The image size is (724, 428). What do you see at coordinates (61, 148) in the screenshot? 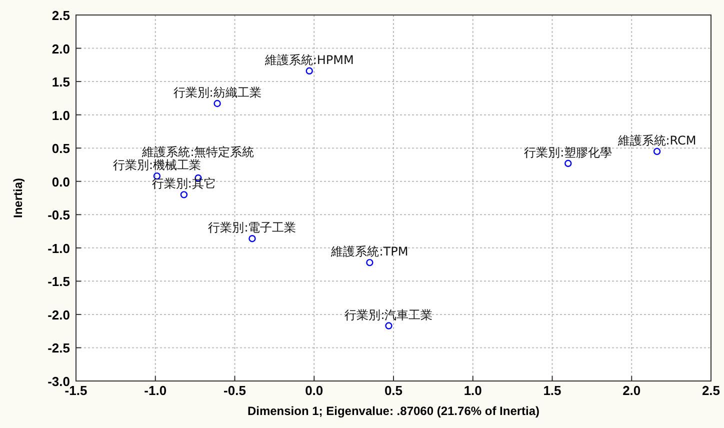
I see `y-tick-label: 0.5` at bounding box center [61, 148].